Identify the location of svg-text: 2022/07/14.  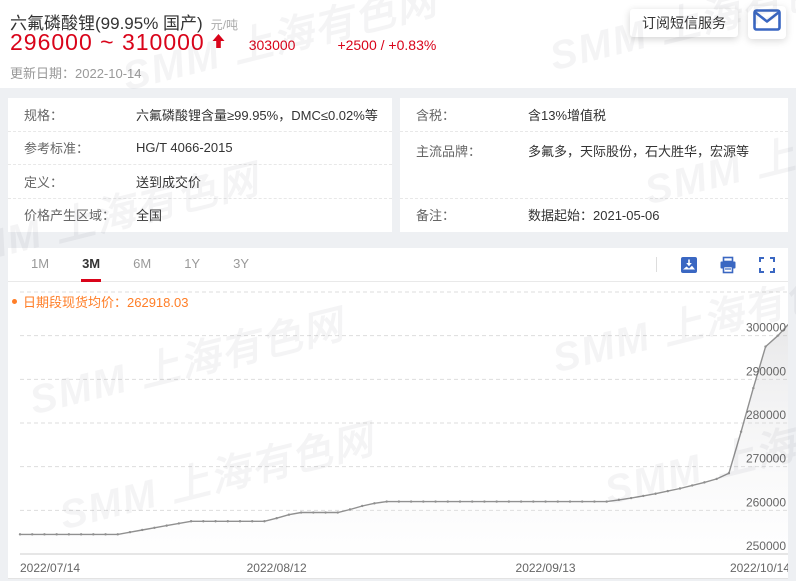
(50, 568).